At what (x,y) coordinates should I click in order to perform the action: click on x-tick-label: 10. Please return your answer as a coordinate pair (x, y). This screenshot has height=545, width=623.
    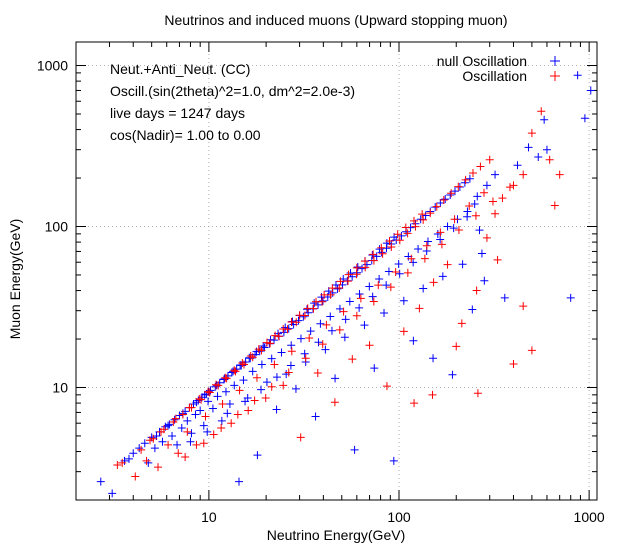
    Looking at the image, I should click on (209, 517).